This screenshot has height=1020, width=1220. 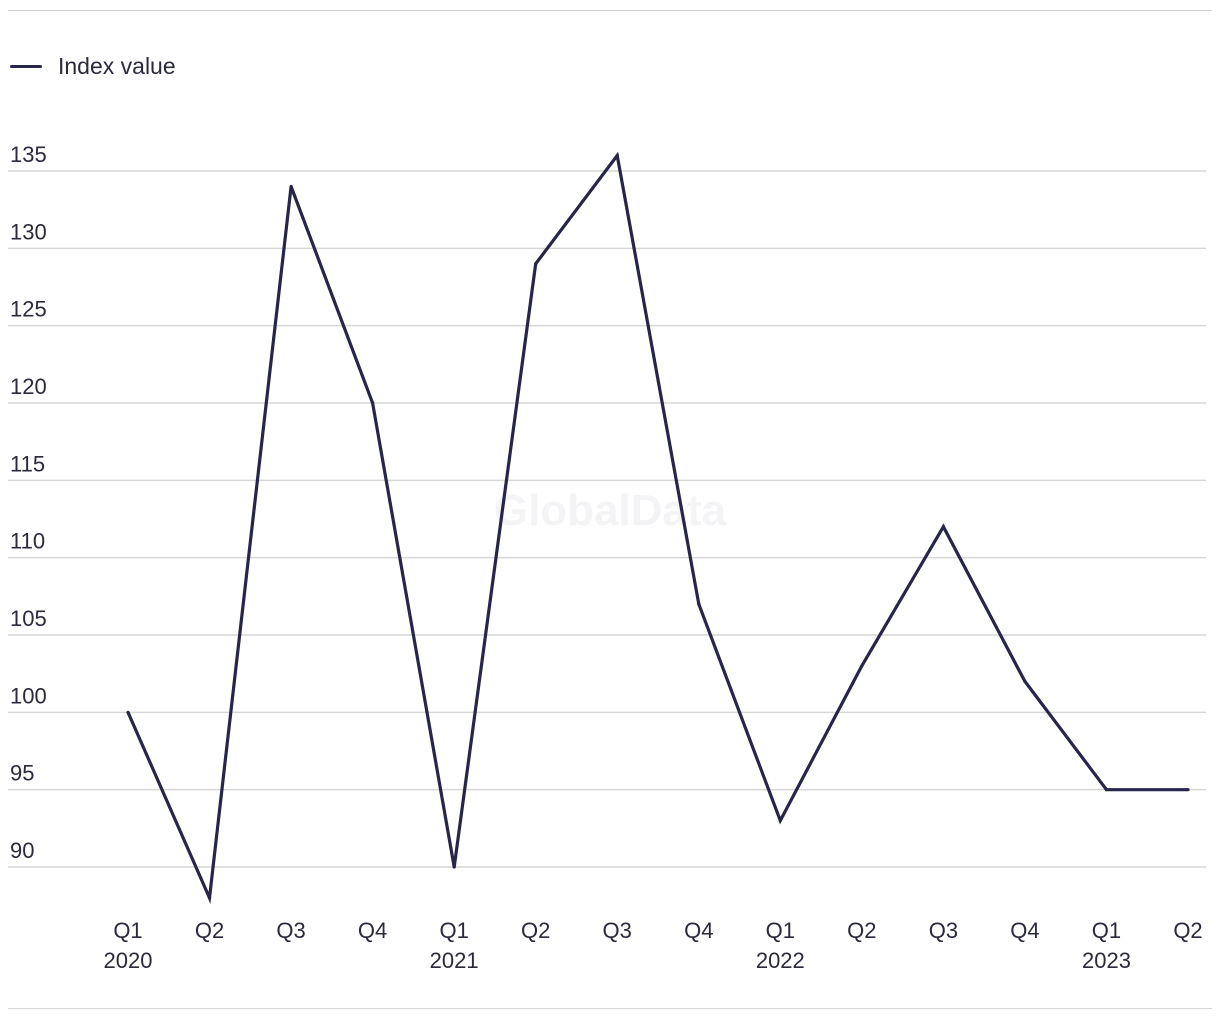 I want to click on y-tick-label: 130, so click(x=28, y=231).